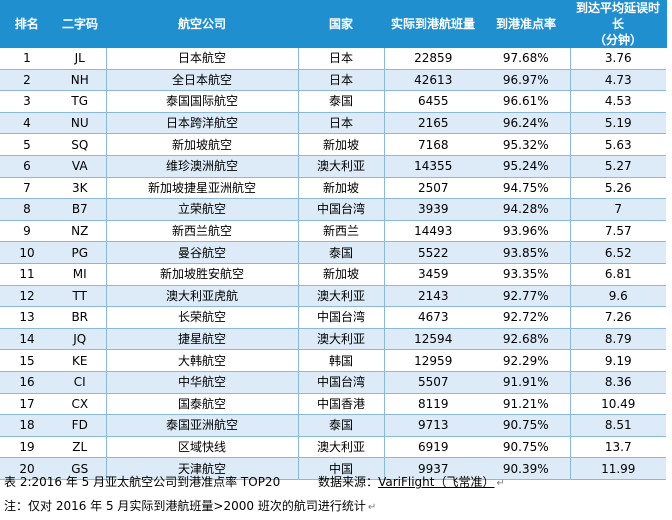 This screenshot has width=672, height=520. I want to click on cell-code: JL, so click(80, 59).